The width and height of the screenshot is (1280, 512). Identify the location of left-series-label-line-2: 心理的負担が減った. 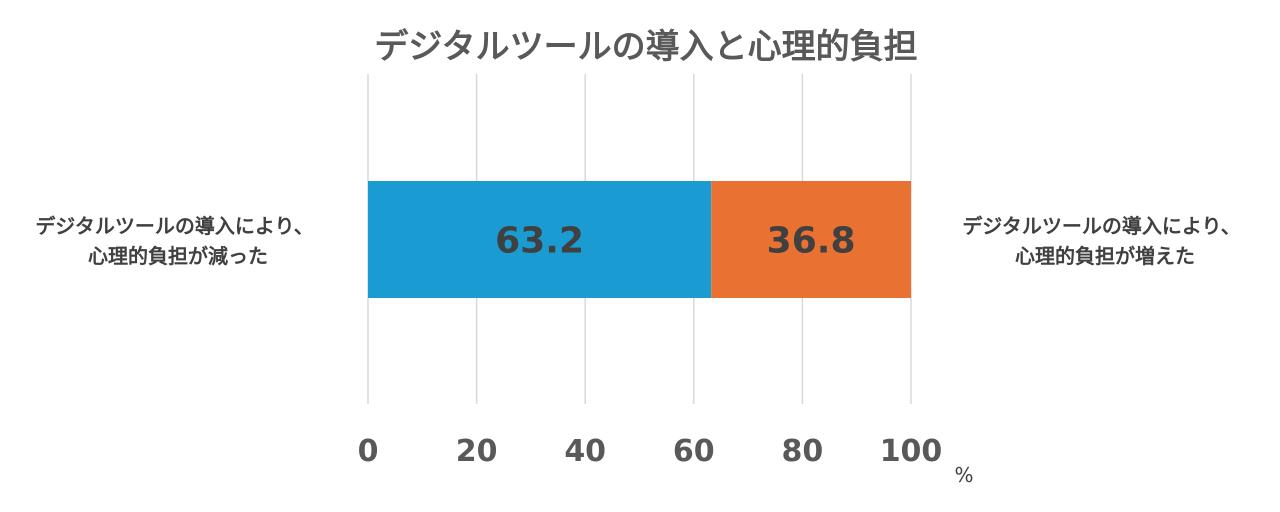
(178, 256).